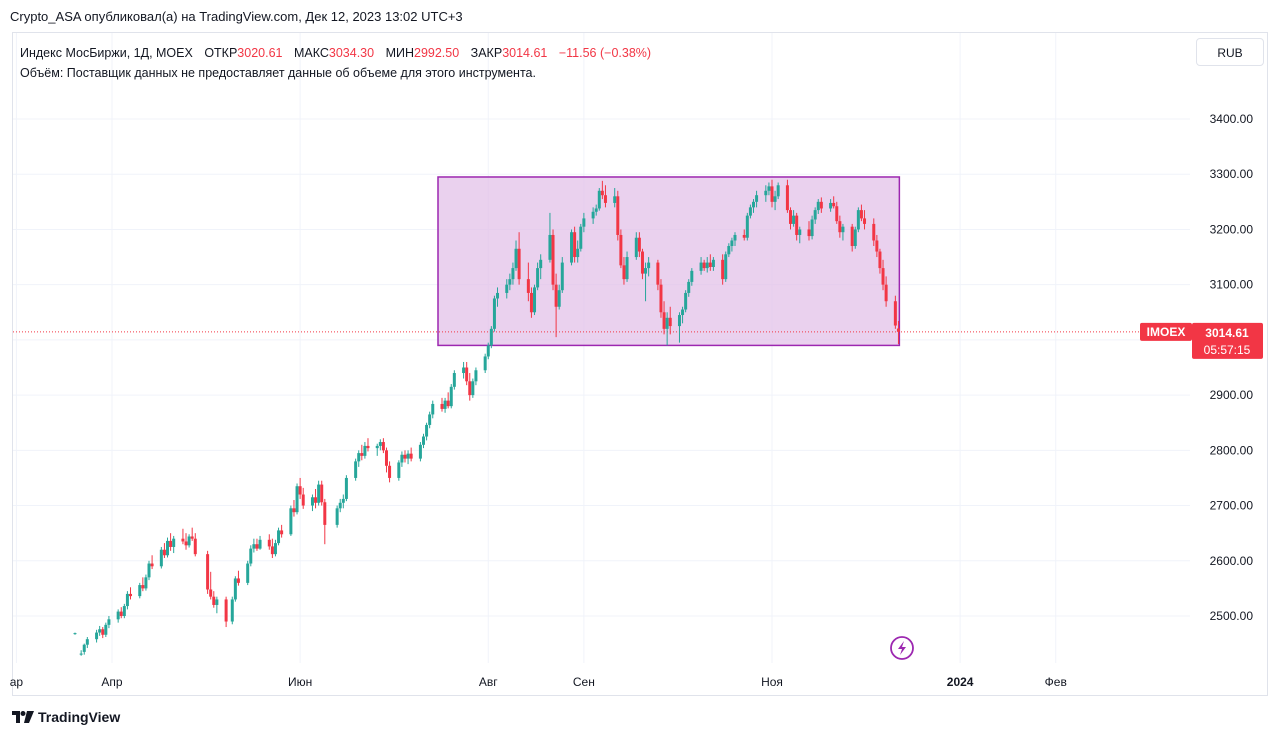 The width and height of the screenshot is (1280, 739). What do you see at coordinates (112, 682) in the screenshot?
I see `x-tick-label: Апр` at bounding box center [112, 682].